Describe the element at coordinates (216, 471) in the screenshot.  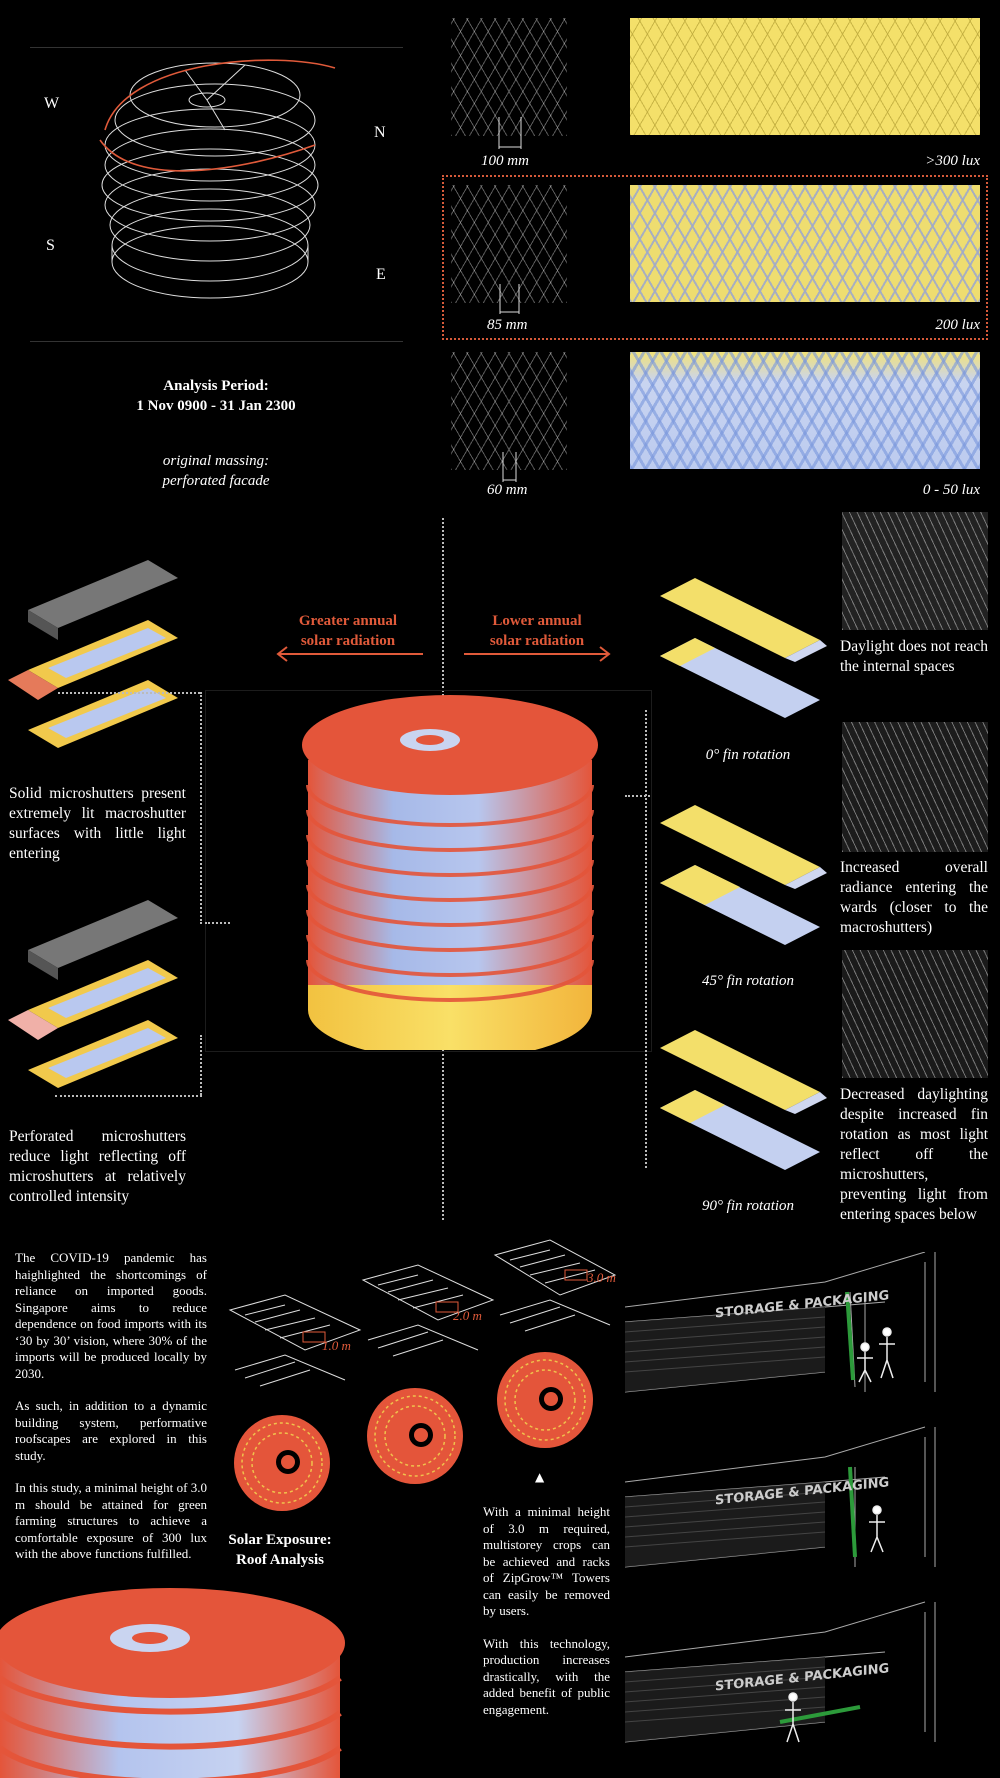
I see `analysis-caption: original massing: perforated facade` at that location.